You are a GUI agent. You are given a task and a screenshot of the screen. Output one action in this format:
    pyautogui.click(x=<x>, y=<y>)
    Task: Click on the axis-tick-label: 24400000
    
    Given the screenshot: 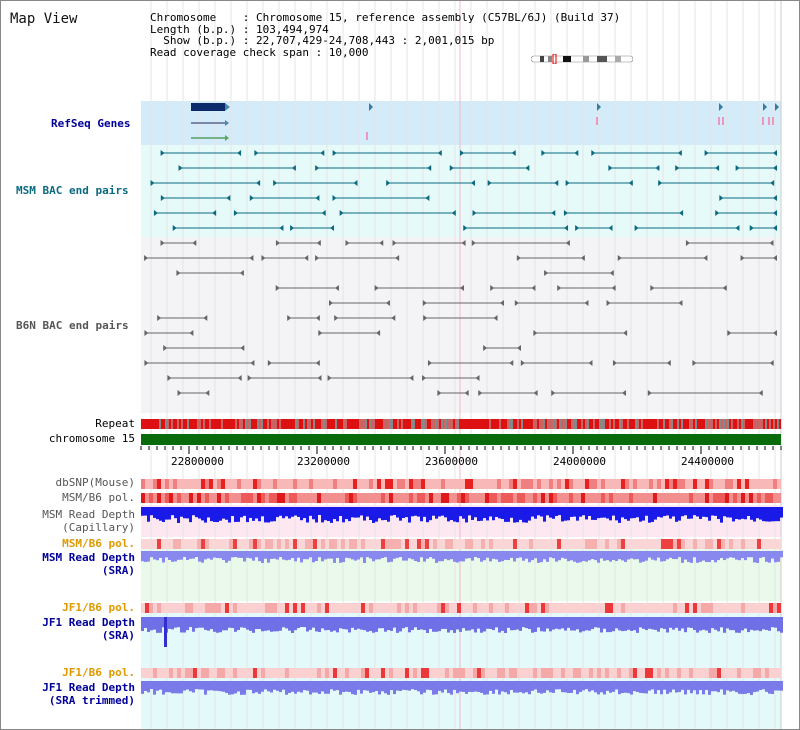 What is the action you would take?
    pyautogui.click(x=707, y=461)
    